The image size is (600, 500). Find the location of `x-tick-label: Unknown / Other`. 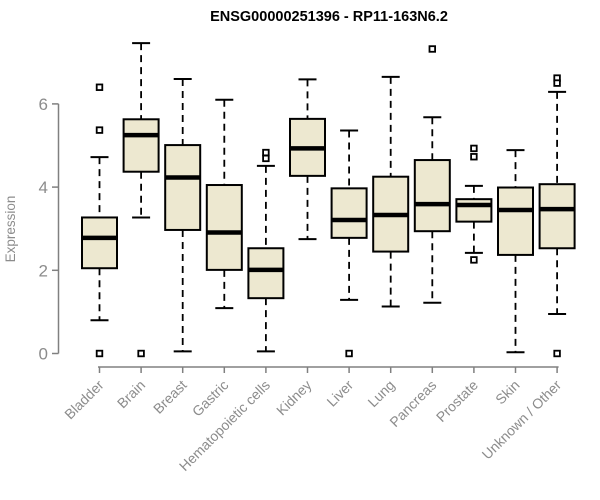

x-tick-label: Unknown / Other is located at coordinates (522, 420).